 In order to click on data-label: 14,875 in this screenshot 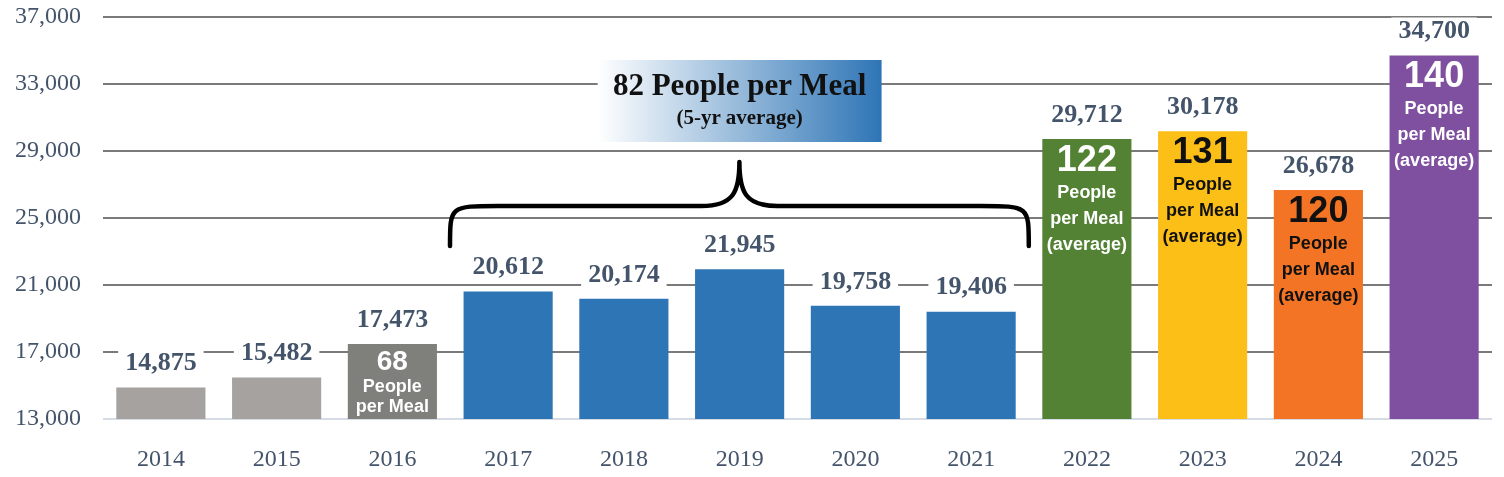, I will do `click(161, 362)`.